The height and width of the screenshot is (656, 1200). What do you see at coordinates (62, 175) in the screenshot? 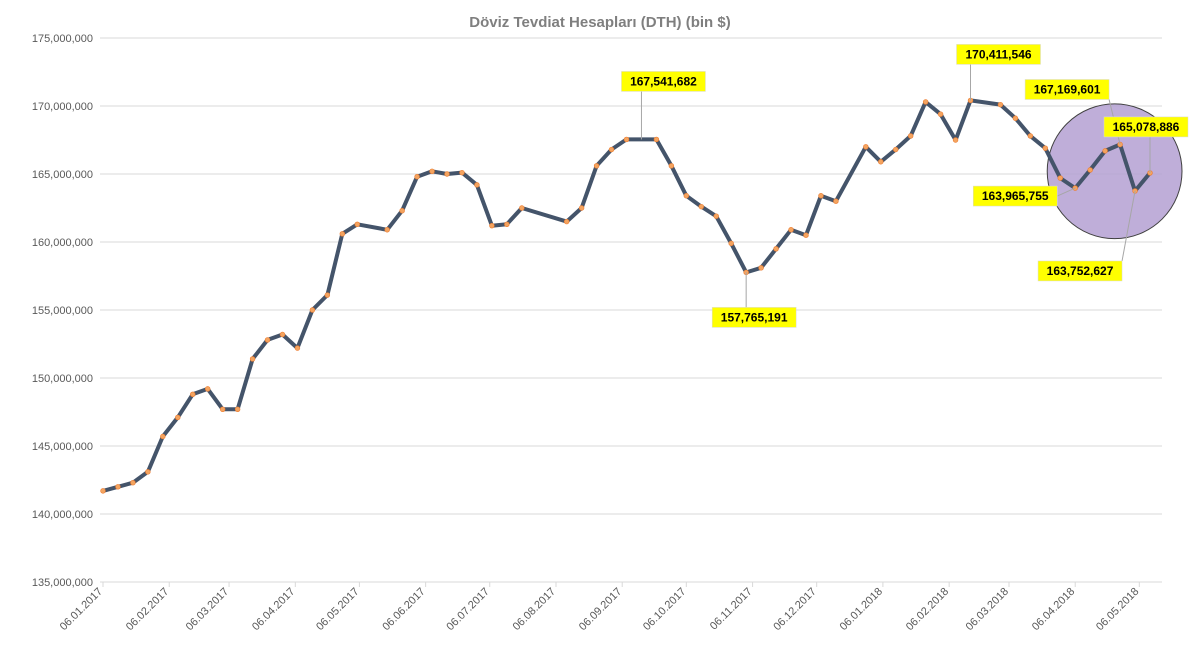
I see `y-tick-label: 165,000,000` at bounding box center [62, 175].